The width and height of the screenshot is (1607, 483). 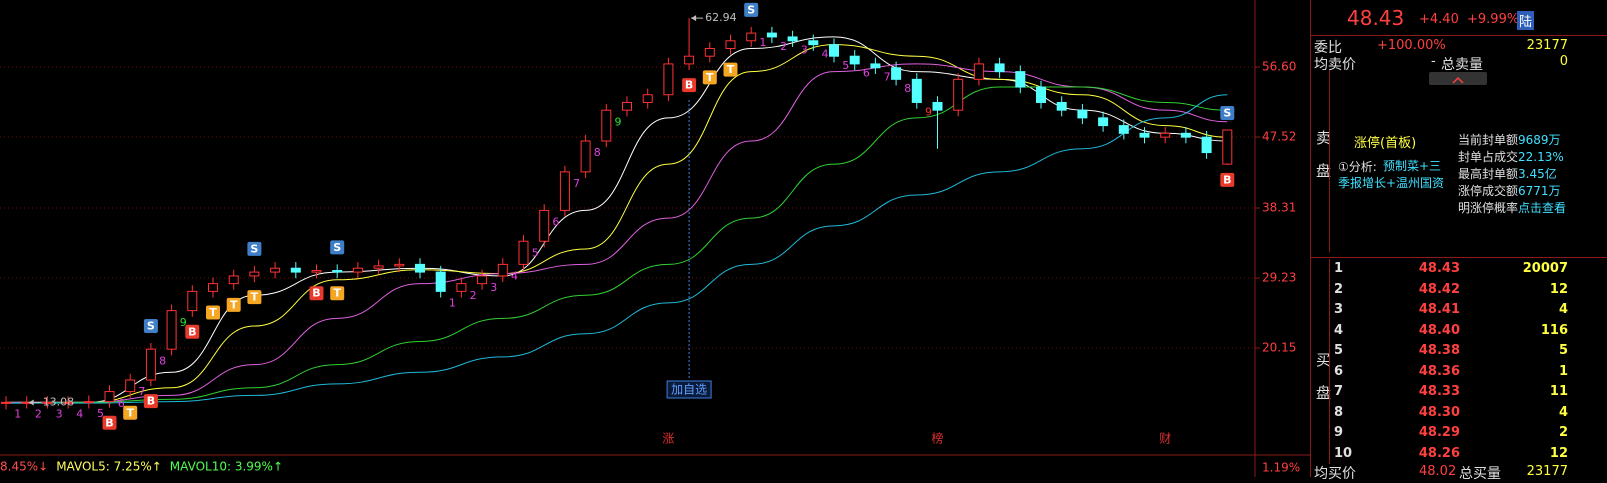 I want to click on divider, so click(x=1459, y=257).